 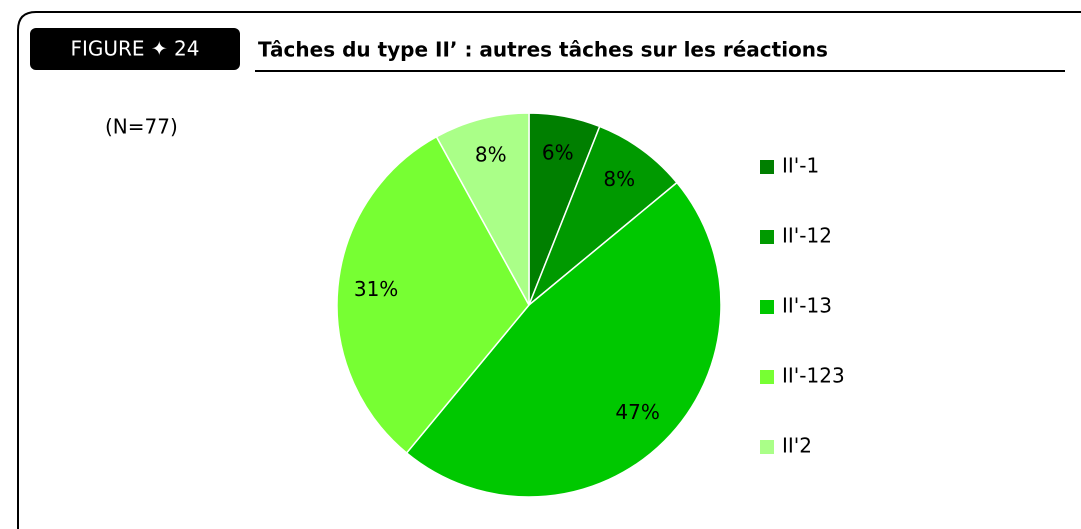 What do you see at coordinates (800, 166) in the screenshot?
I see `legend-label: II'-1` at bounding box center [800, 166].